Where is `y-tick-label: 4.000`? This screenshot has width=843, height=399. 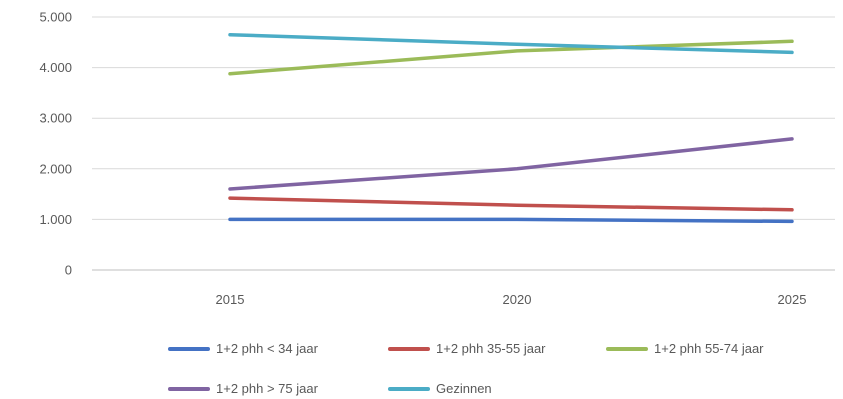 y-tick-label: 4.000 is located at coordinates (55, 67).